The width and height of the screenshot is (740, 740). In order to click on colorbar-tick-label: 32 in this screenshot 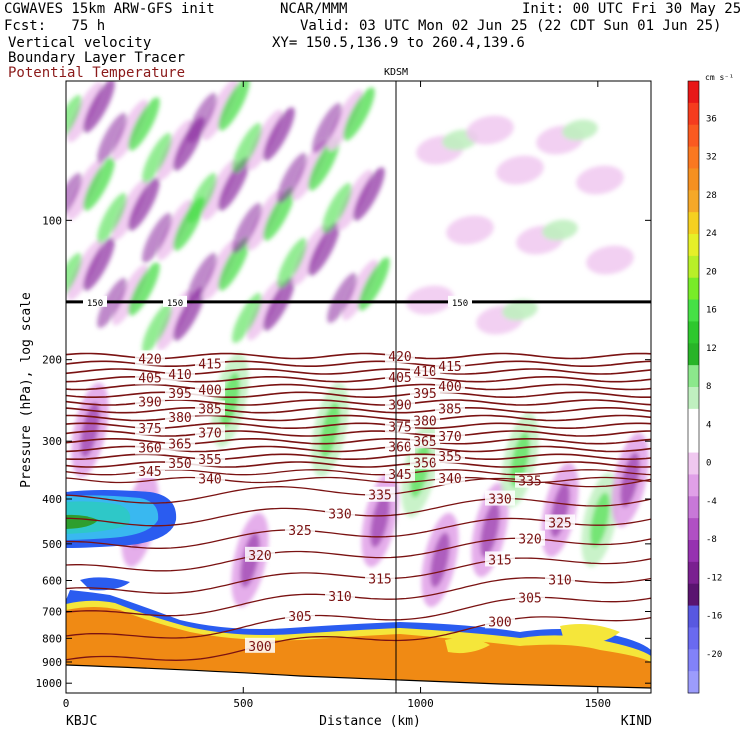, I will do `click(711, 158)`.